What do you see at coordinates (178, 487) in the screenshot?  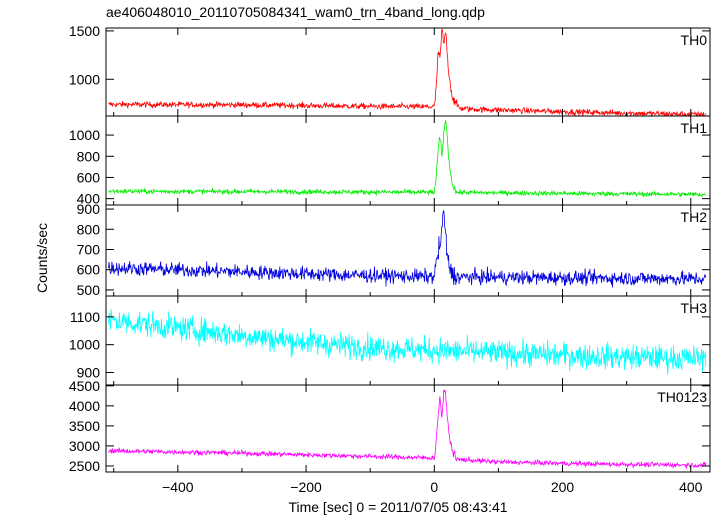 I see `x-tick-label: −400` at bounding box center [178, 487].